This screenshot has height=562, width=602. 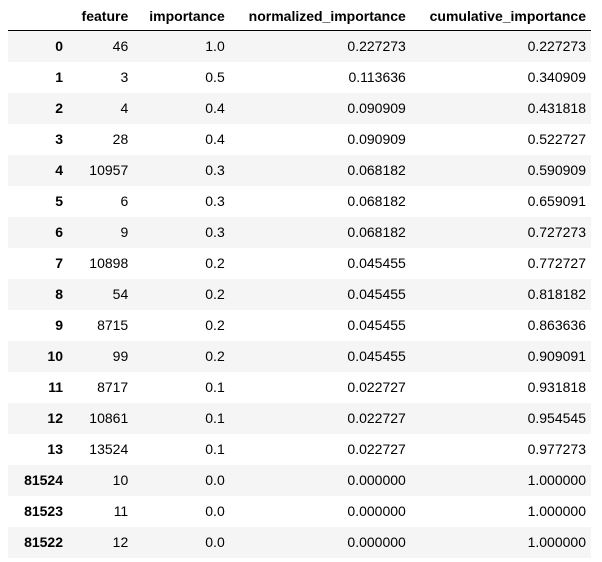 I want to click on feature-cell: 9, so click(x=124, y=232).